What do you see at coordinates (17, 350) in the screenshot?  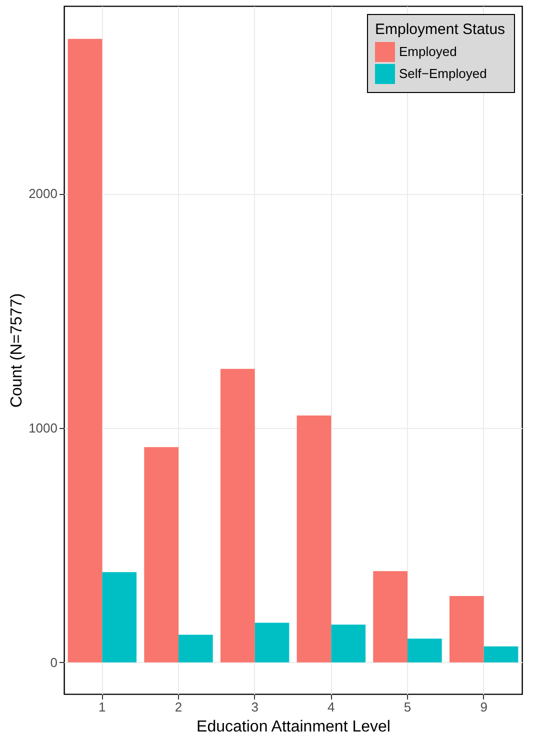 I see `y-axis-title: Count (N=7577)` at bounding box center [17, 350].